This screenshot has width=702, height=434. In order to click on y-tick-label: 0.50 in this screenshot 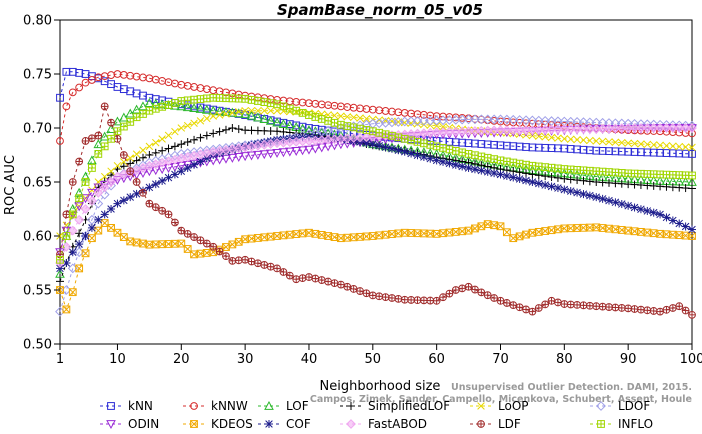, I will do `click(37, 345)`.